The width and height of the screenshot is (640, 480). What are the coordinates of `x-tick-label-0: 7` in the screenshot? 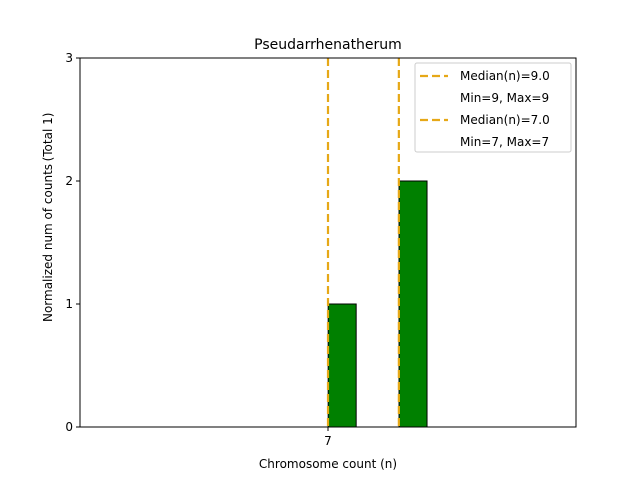 It's located at (328, 441).